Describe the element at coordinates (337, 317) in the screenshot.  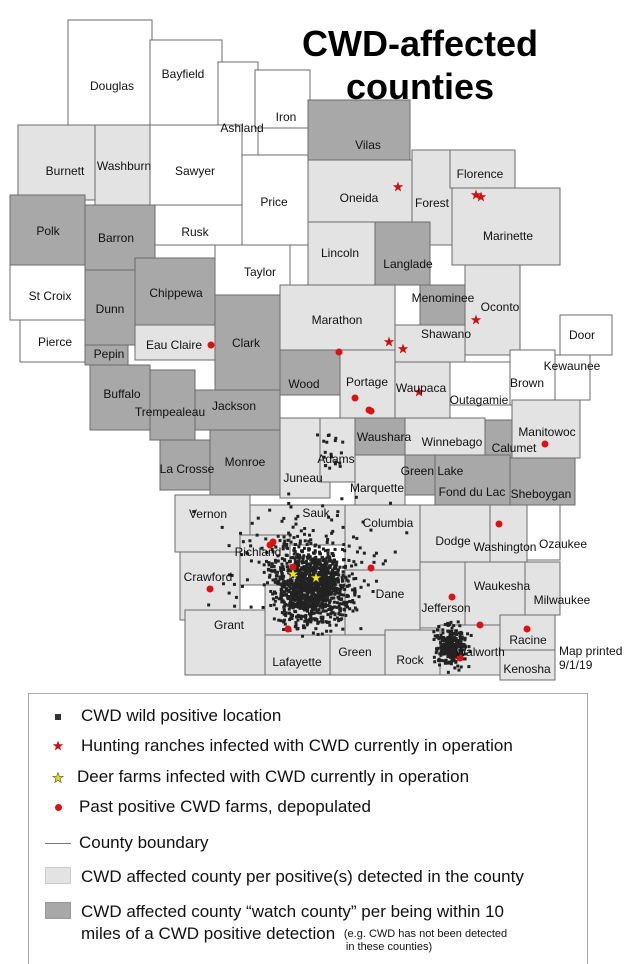
I see `county-marathon` at that location.